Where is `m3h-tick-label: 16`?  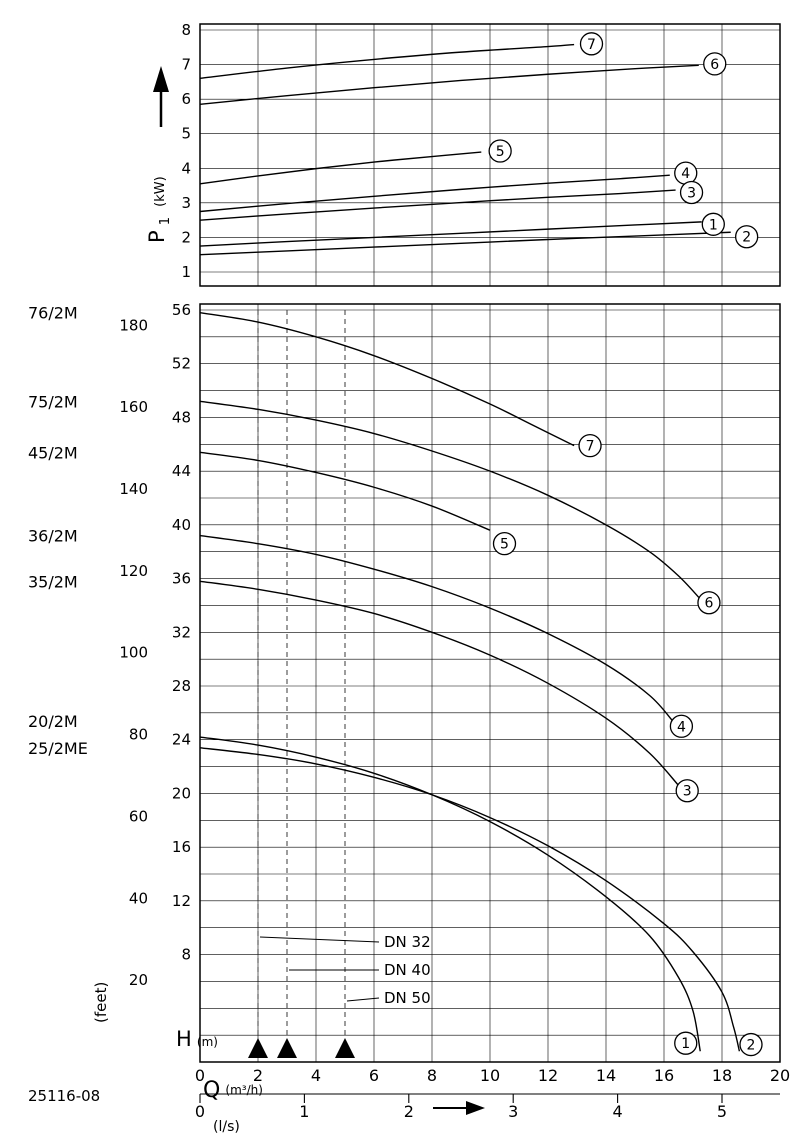
m3h-tick-label: 16 is located at coordinates (664, 1075).